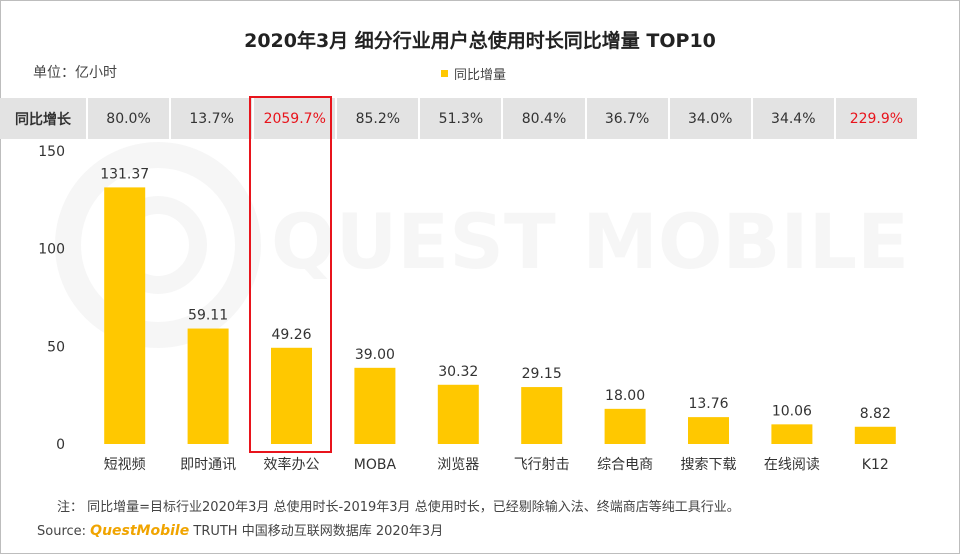 The image size is (960, 554). I want to click on x-category-label: 在线阅读, so click(792, 464).